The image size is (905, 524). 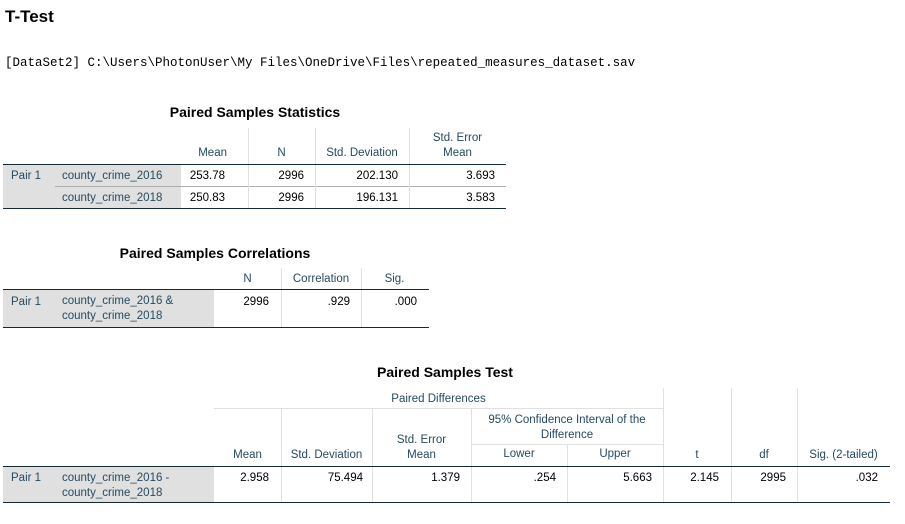 What do you see at coordinates (697, 455) in the screenshot?
I see `column-header: t` at bounding box center [697, 455].